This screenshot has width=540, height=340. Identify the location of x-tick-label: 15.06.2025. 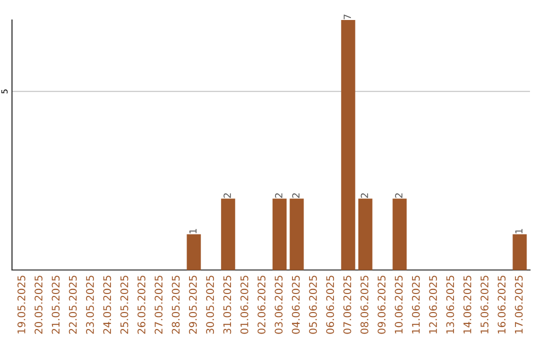
(484, 305).